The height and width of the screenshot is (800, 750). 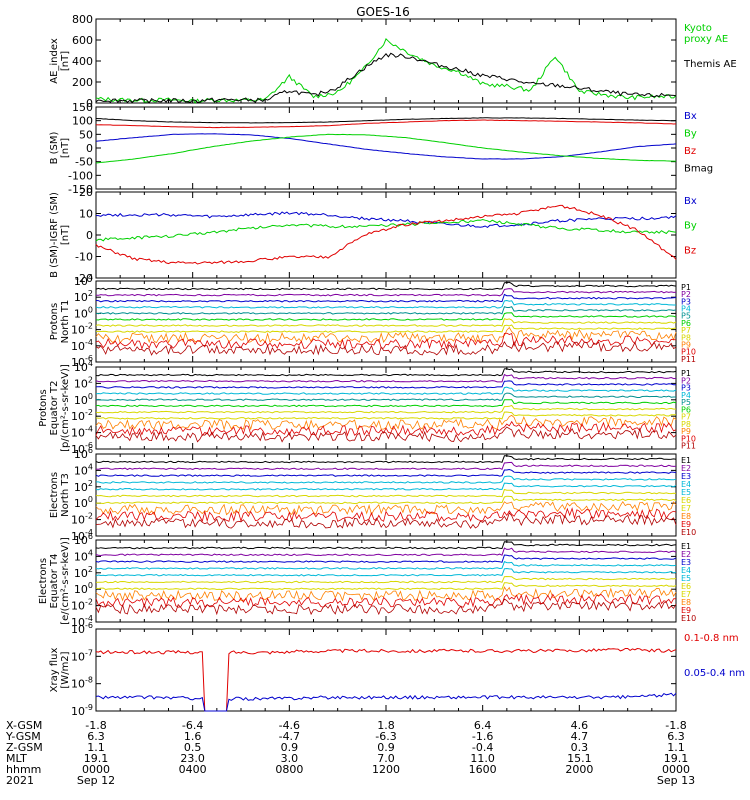 What do you see at coordinates (698, 169) in the screenshot?
I see `legend-label: Bmag` at bounding box center [698, 169].